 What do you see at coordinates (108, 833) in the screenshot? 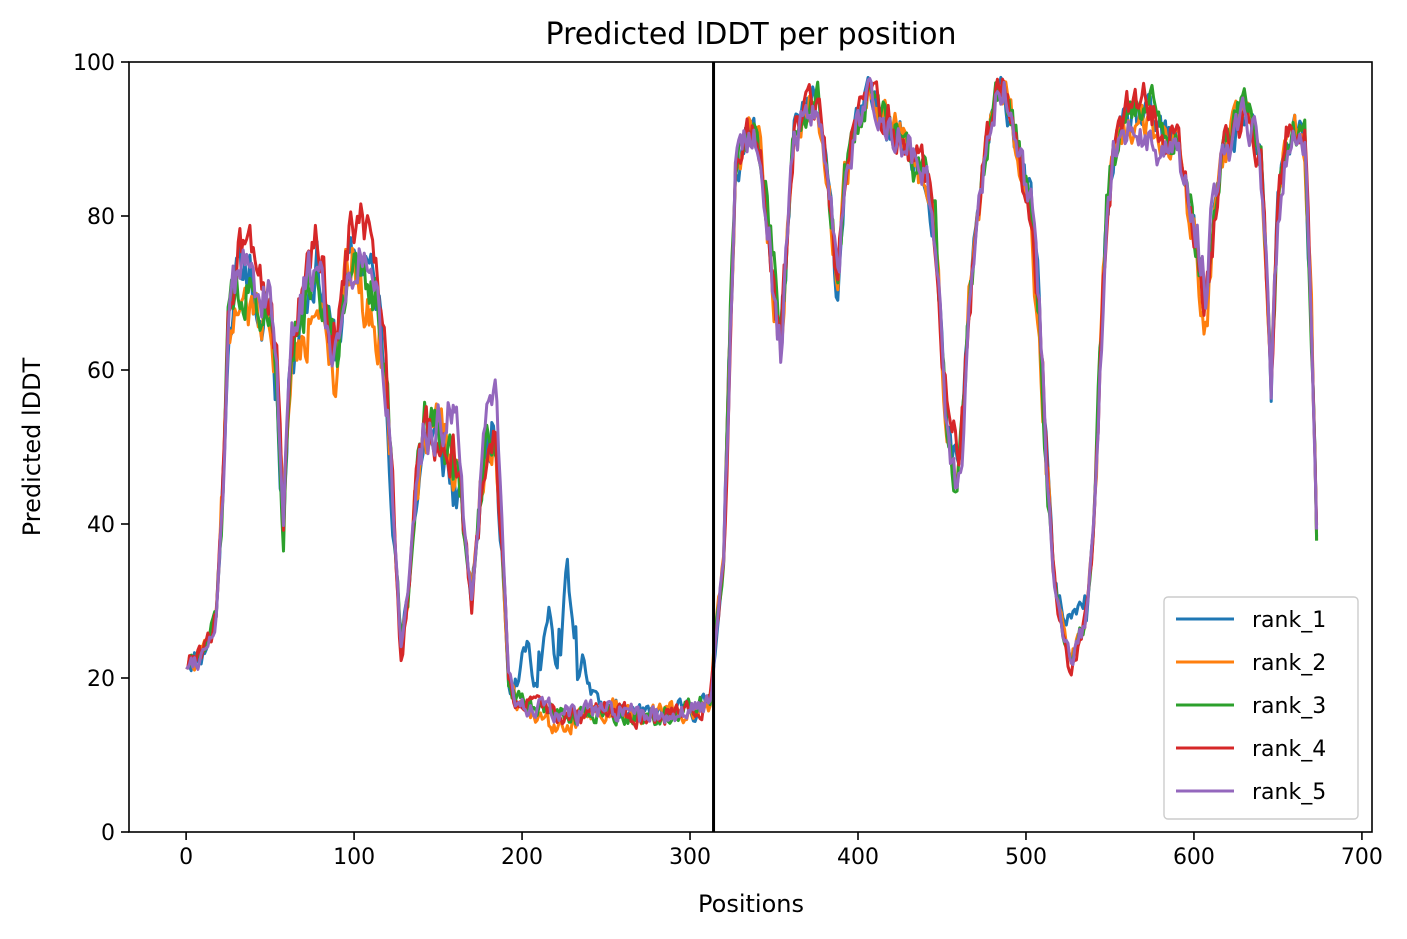
I see `y-tick-label: 0` at bounding box center [108, 833].